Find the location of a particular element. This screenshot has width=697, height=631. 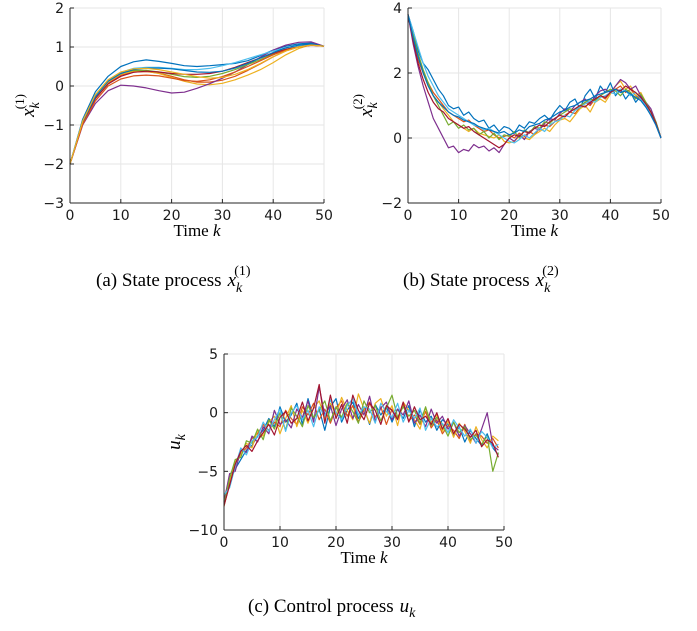

y-tick-label: 5 is located at coordinates (213, 355).